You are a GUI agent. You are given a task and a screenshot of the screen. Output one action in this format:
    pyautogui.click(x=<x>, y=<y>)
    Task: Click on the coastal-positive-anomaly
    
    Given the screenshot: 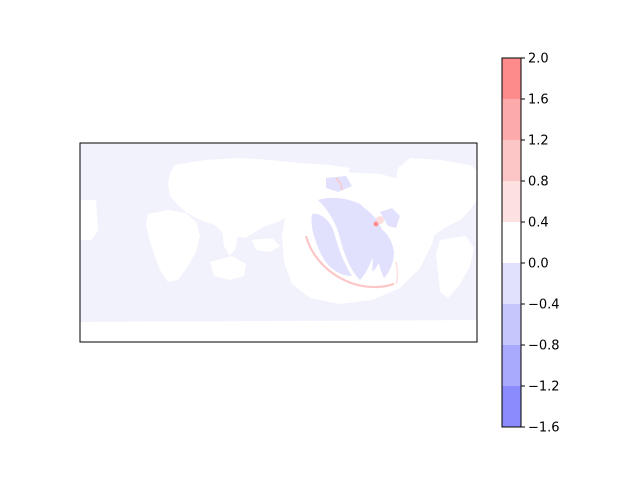 What is the action you would take?
    pyautogui.click(x=339, y=184)
    